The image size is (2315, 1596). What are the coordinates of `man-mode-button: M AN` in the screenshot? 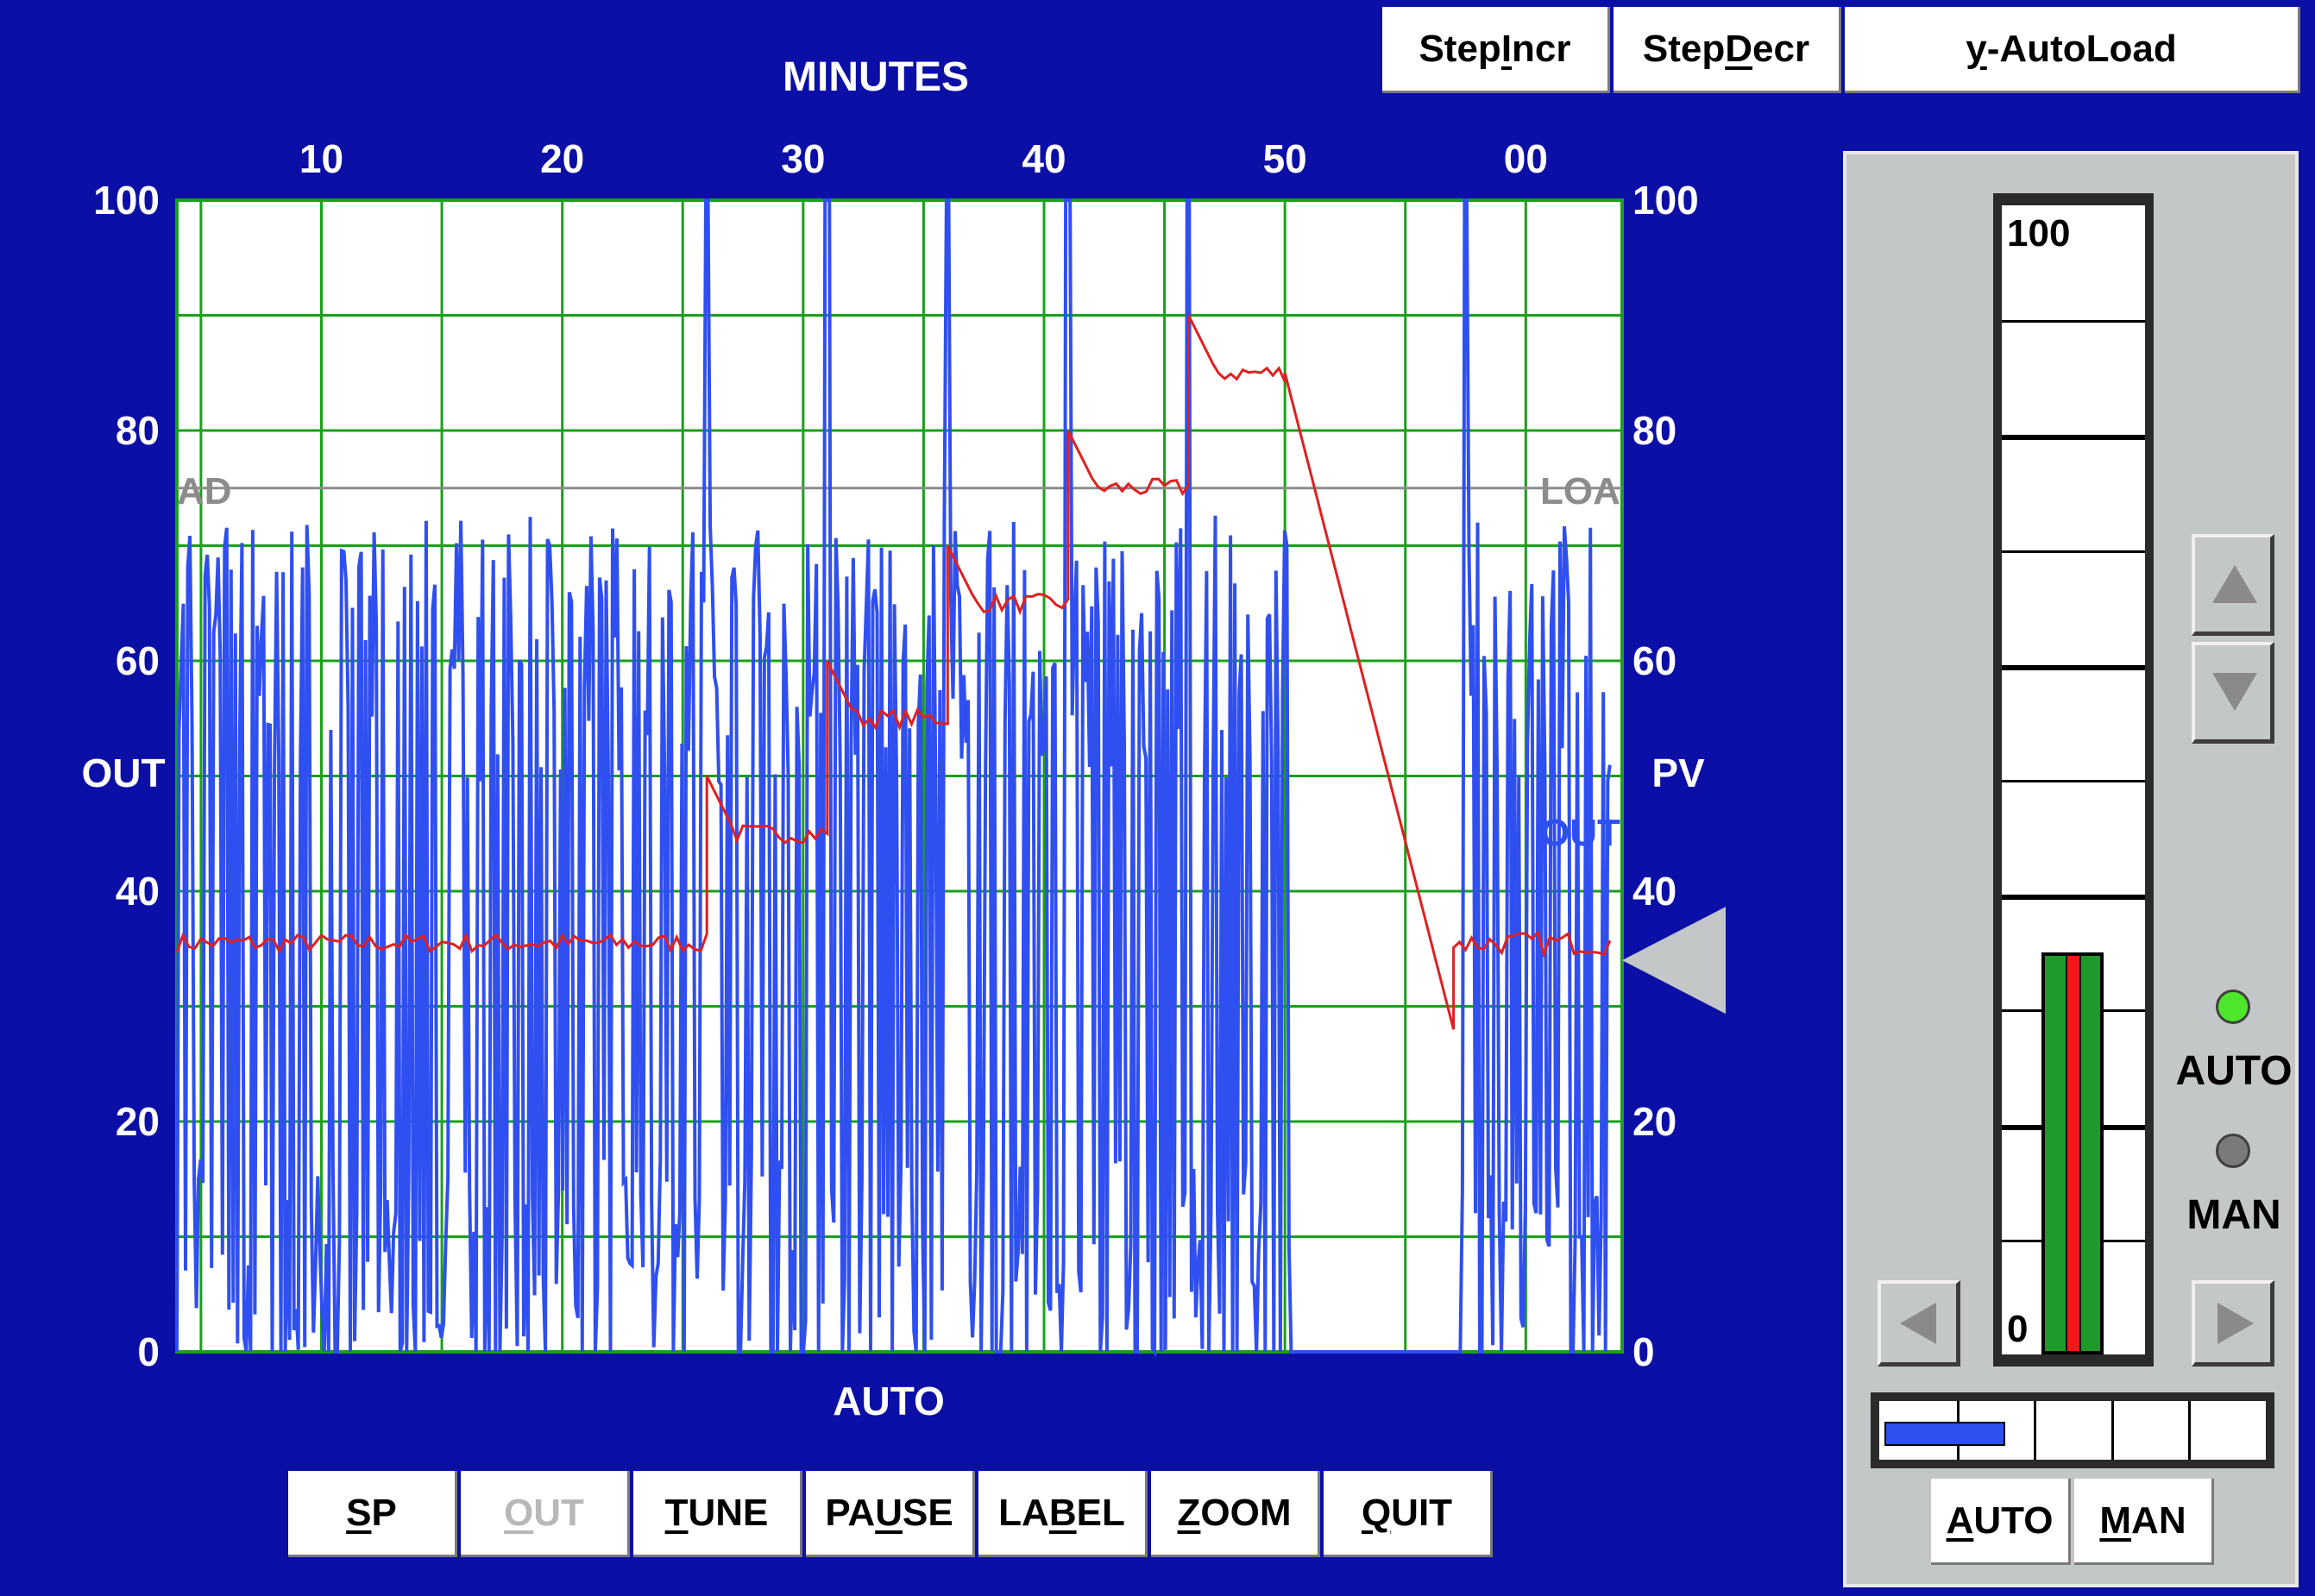 It's located at (2144, 1522).